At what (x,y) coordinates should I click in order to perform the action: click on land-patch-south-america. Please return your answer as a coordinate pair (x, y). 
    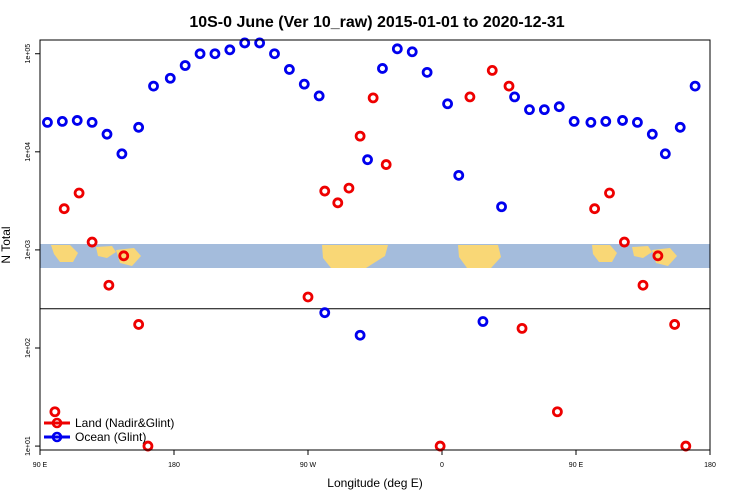
    Looking at the image, I should click on (355, 256).